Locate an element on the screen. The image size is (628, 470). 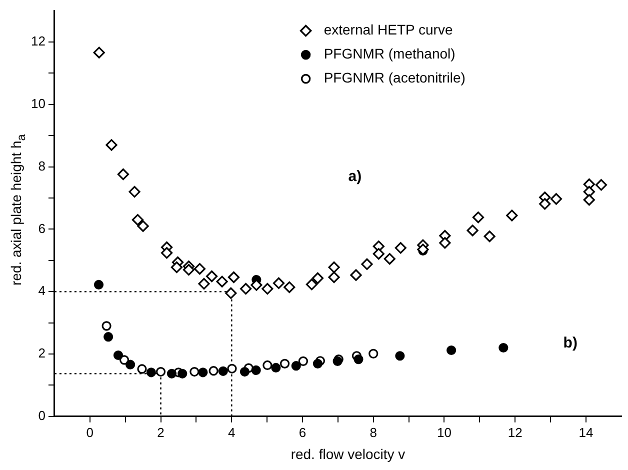
x-tick-label: 0 is located at coordinates (90, 432).